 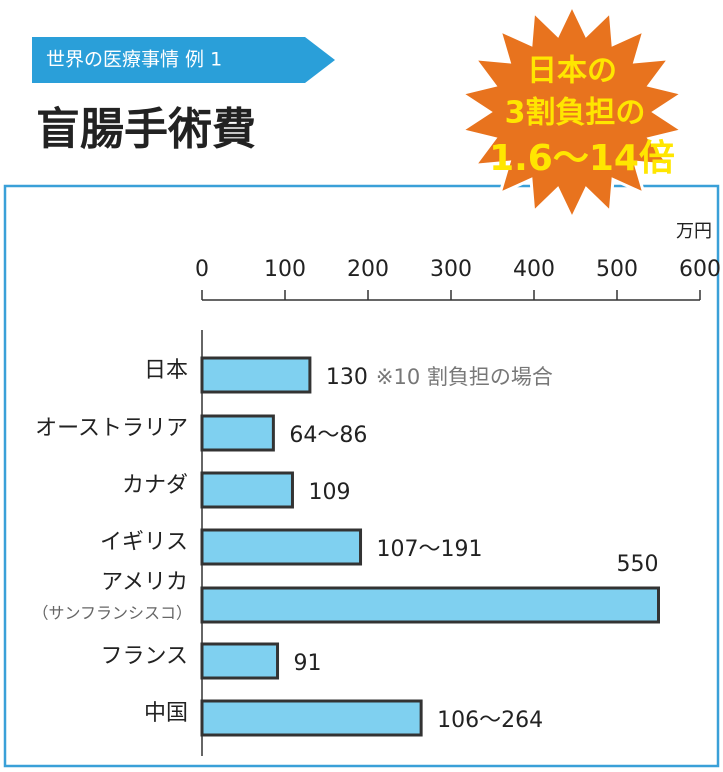 What do you see at coordinates (328, 435) in the screenshot?
I see `value-label: 64～86` at bounding box center [328, 435].